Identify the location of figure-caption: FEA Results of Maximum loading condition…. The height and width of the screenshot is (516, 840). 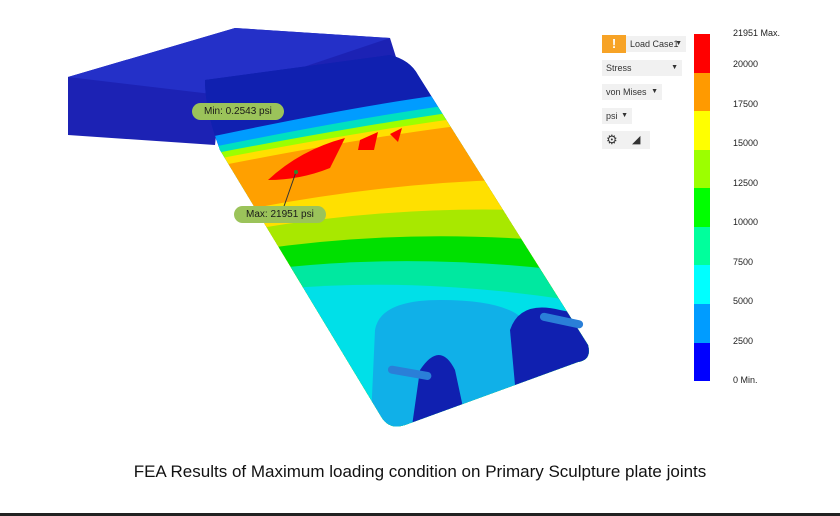
(420, 471).